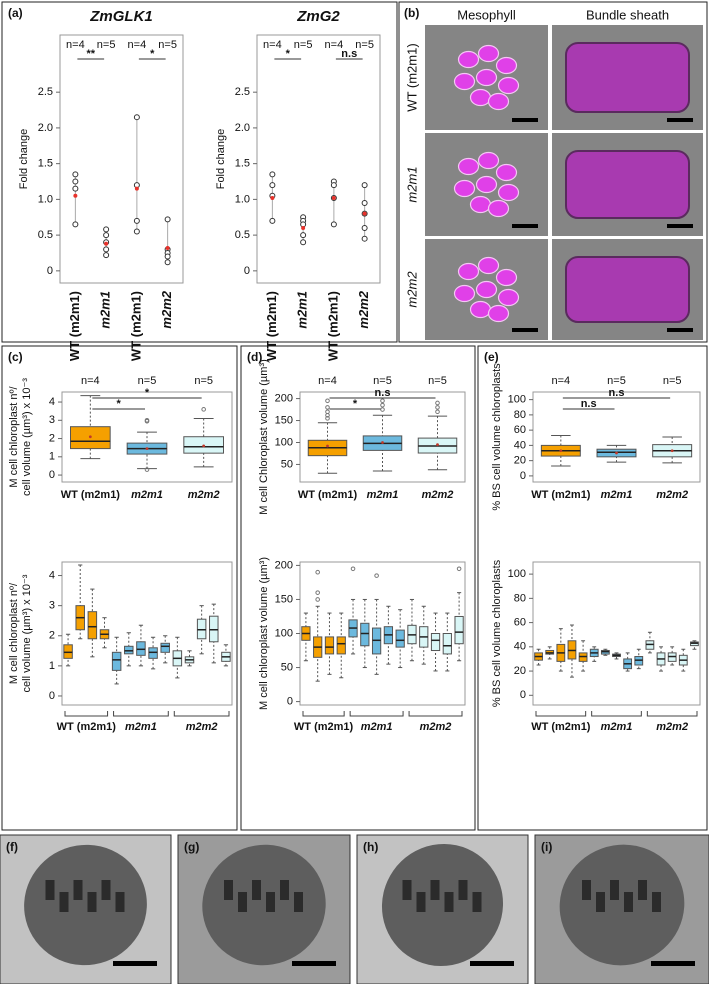  Describe the element at coordinates (242, 92) in the screenshot. I see `y-tick-label: 2.5` at that location.